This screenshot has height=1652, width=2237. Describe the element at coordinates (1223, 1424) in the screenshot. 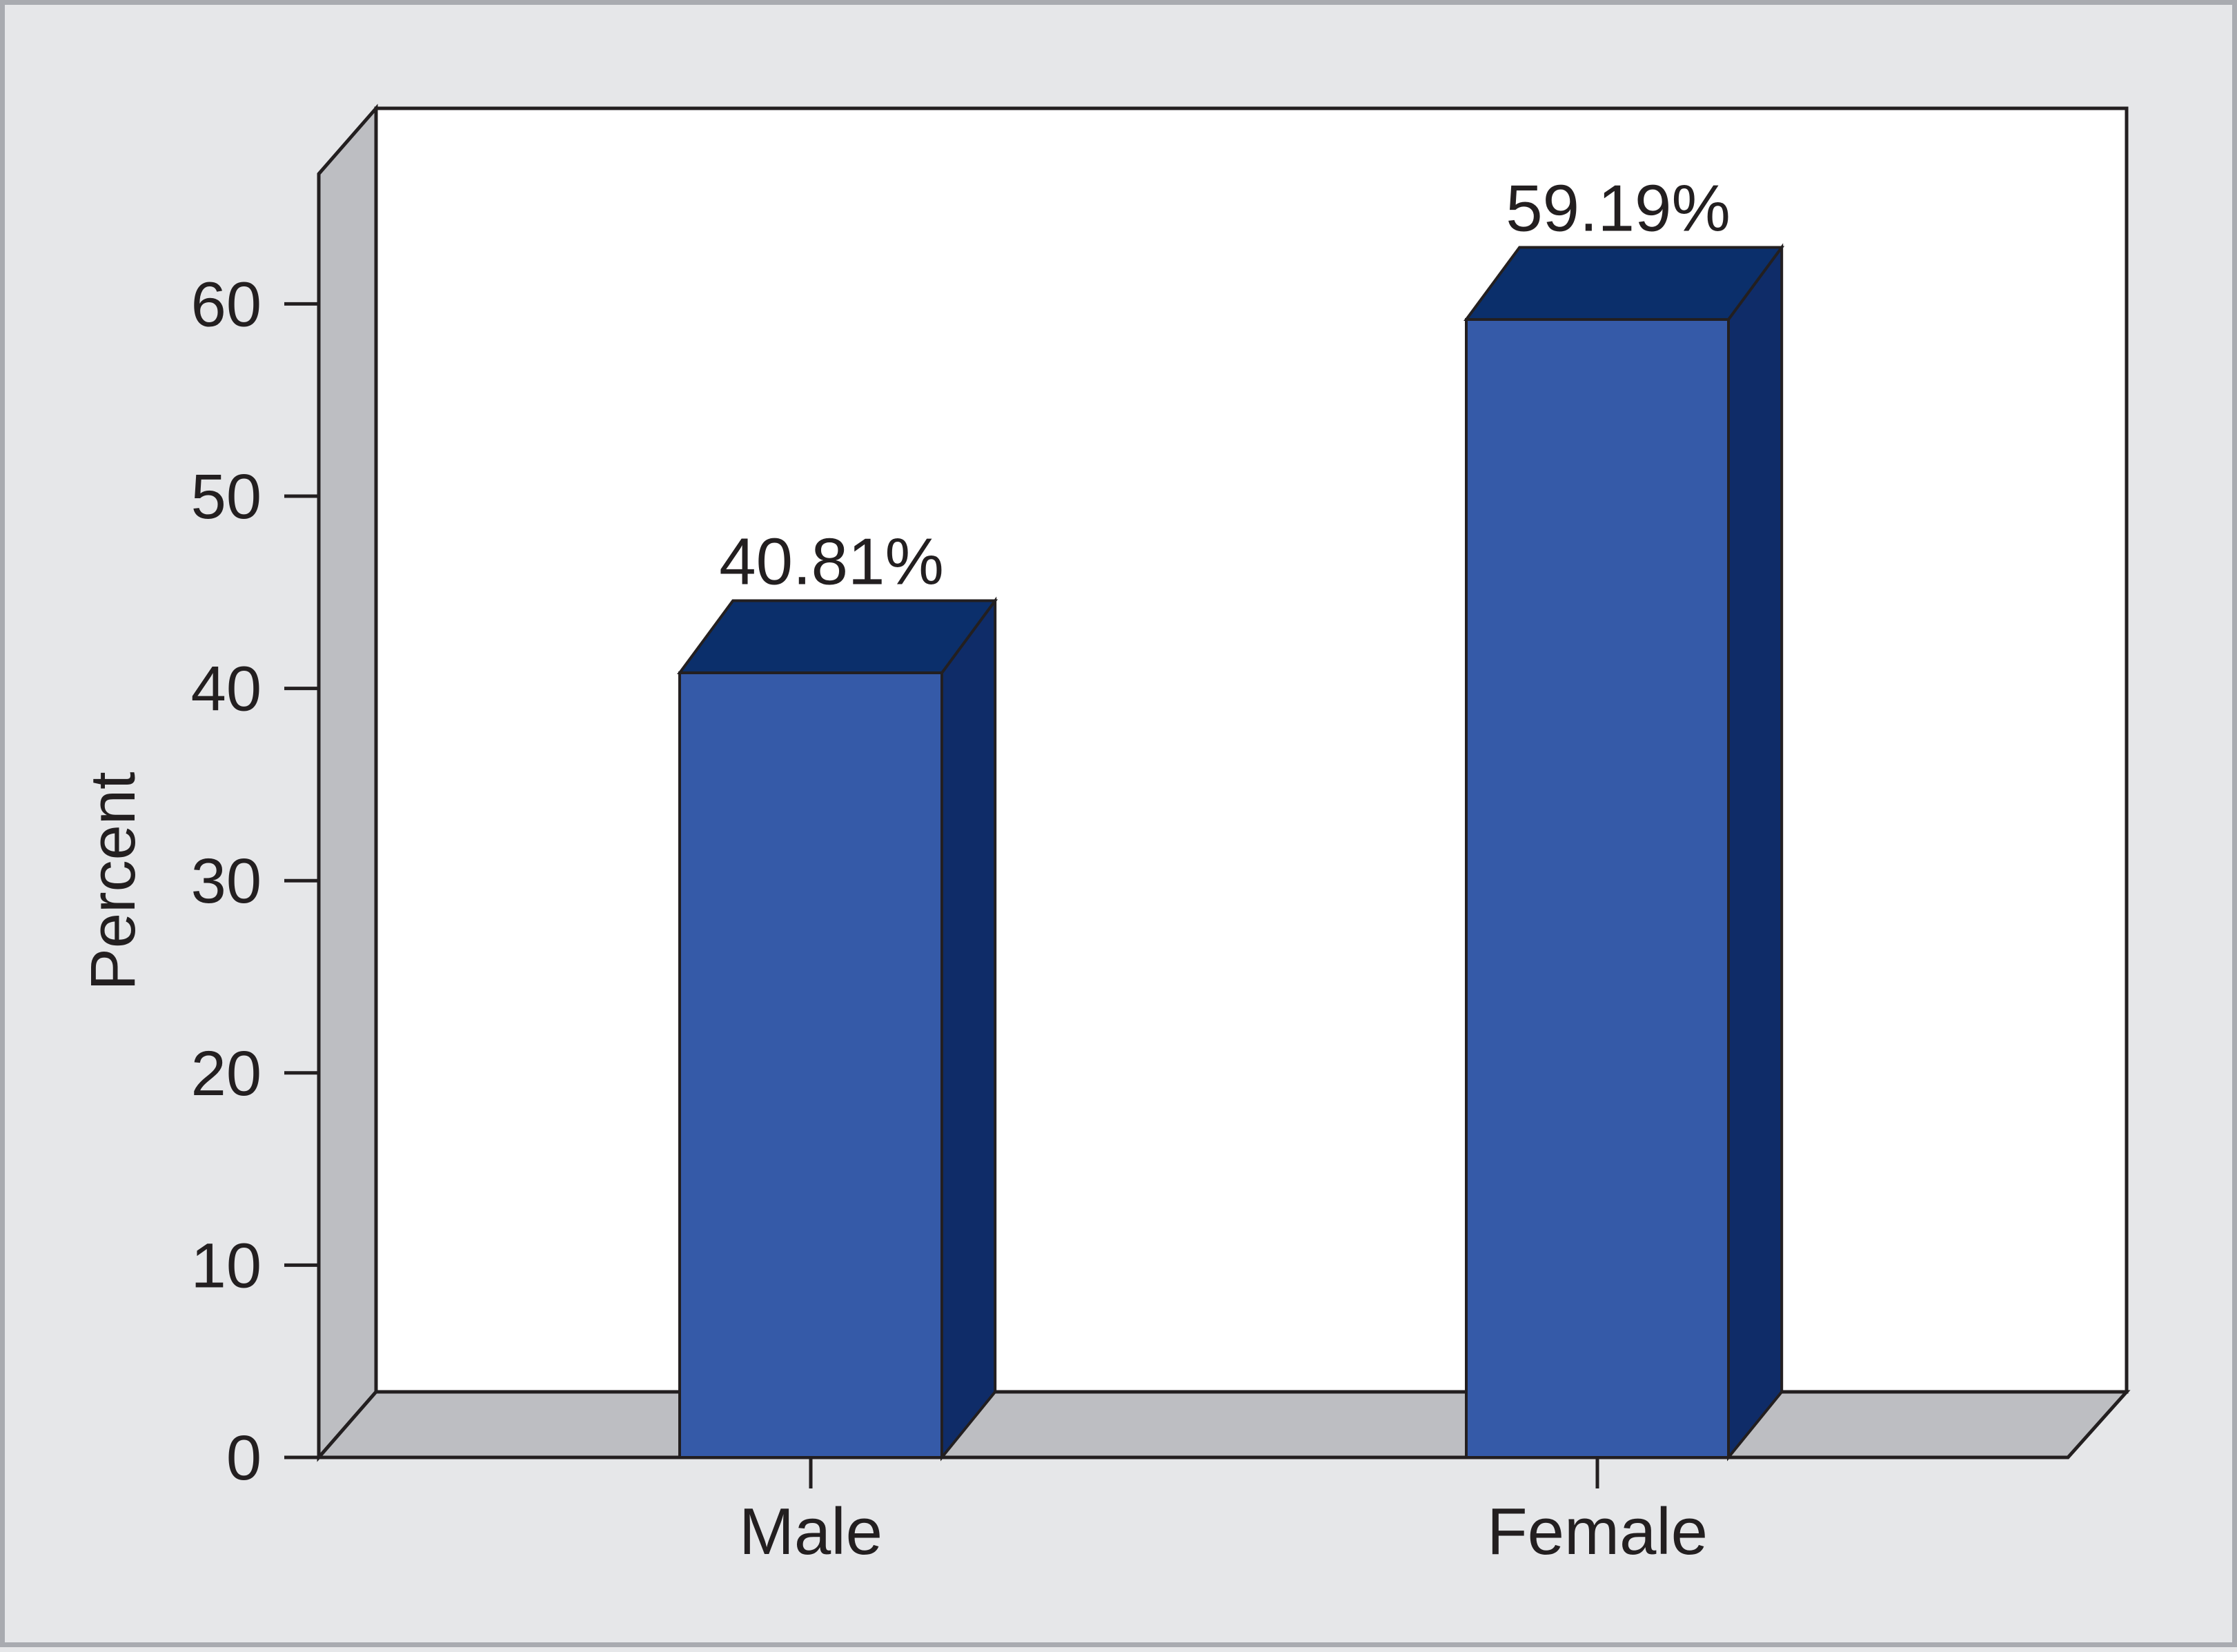

I see `floor` at that location.